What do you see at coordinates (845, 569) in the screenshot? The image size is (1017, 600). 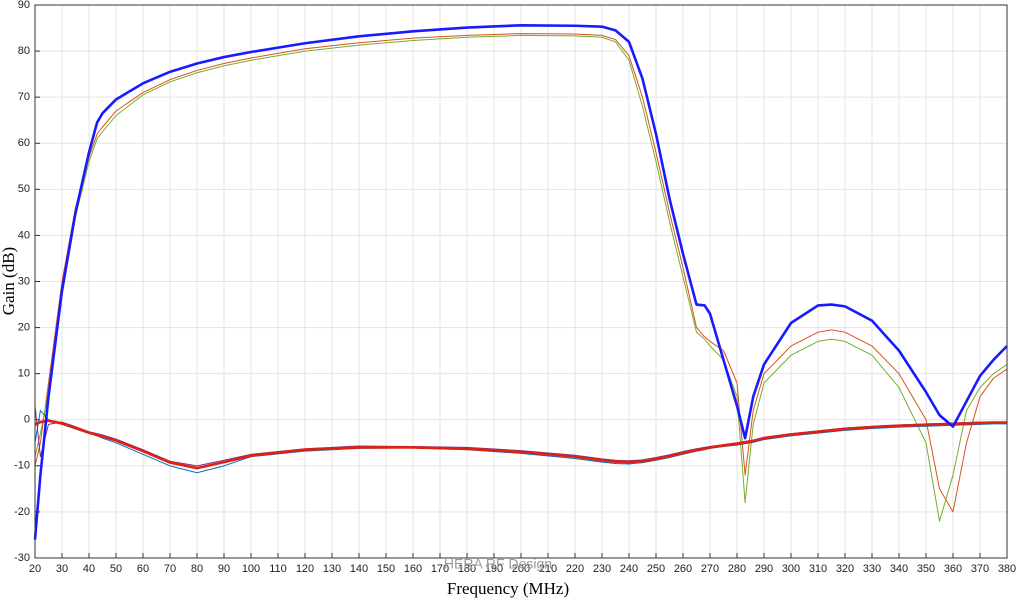 I see `x-tick-label: 320` at bounding box center [845, 569].